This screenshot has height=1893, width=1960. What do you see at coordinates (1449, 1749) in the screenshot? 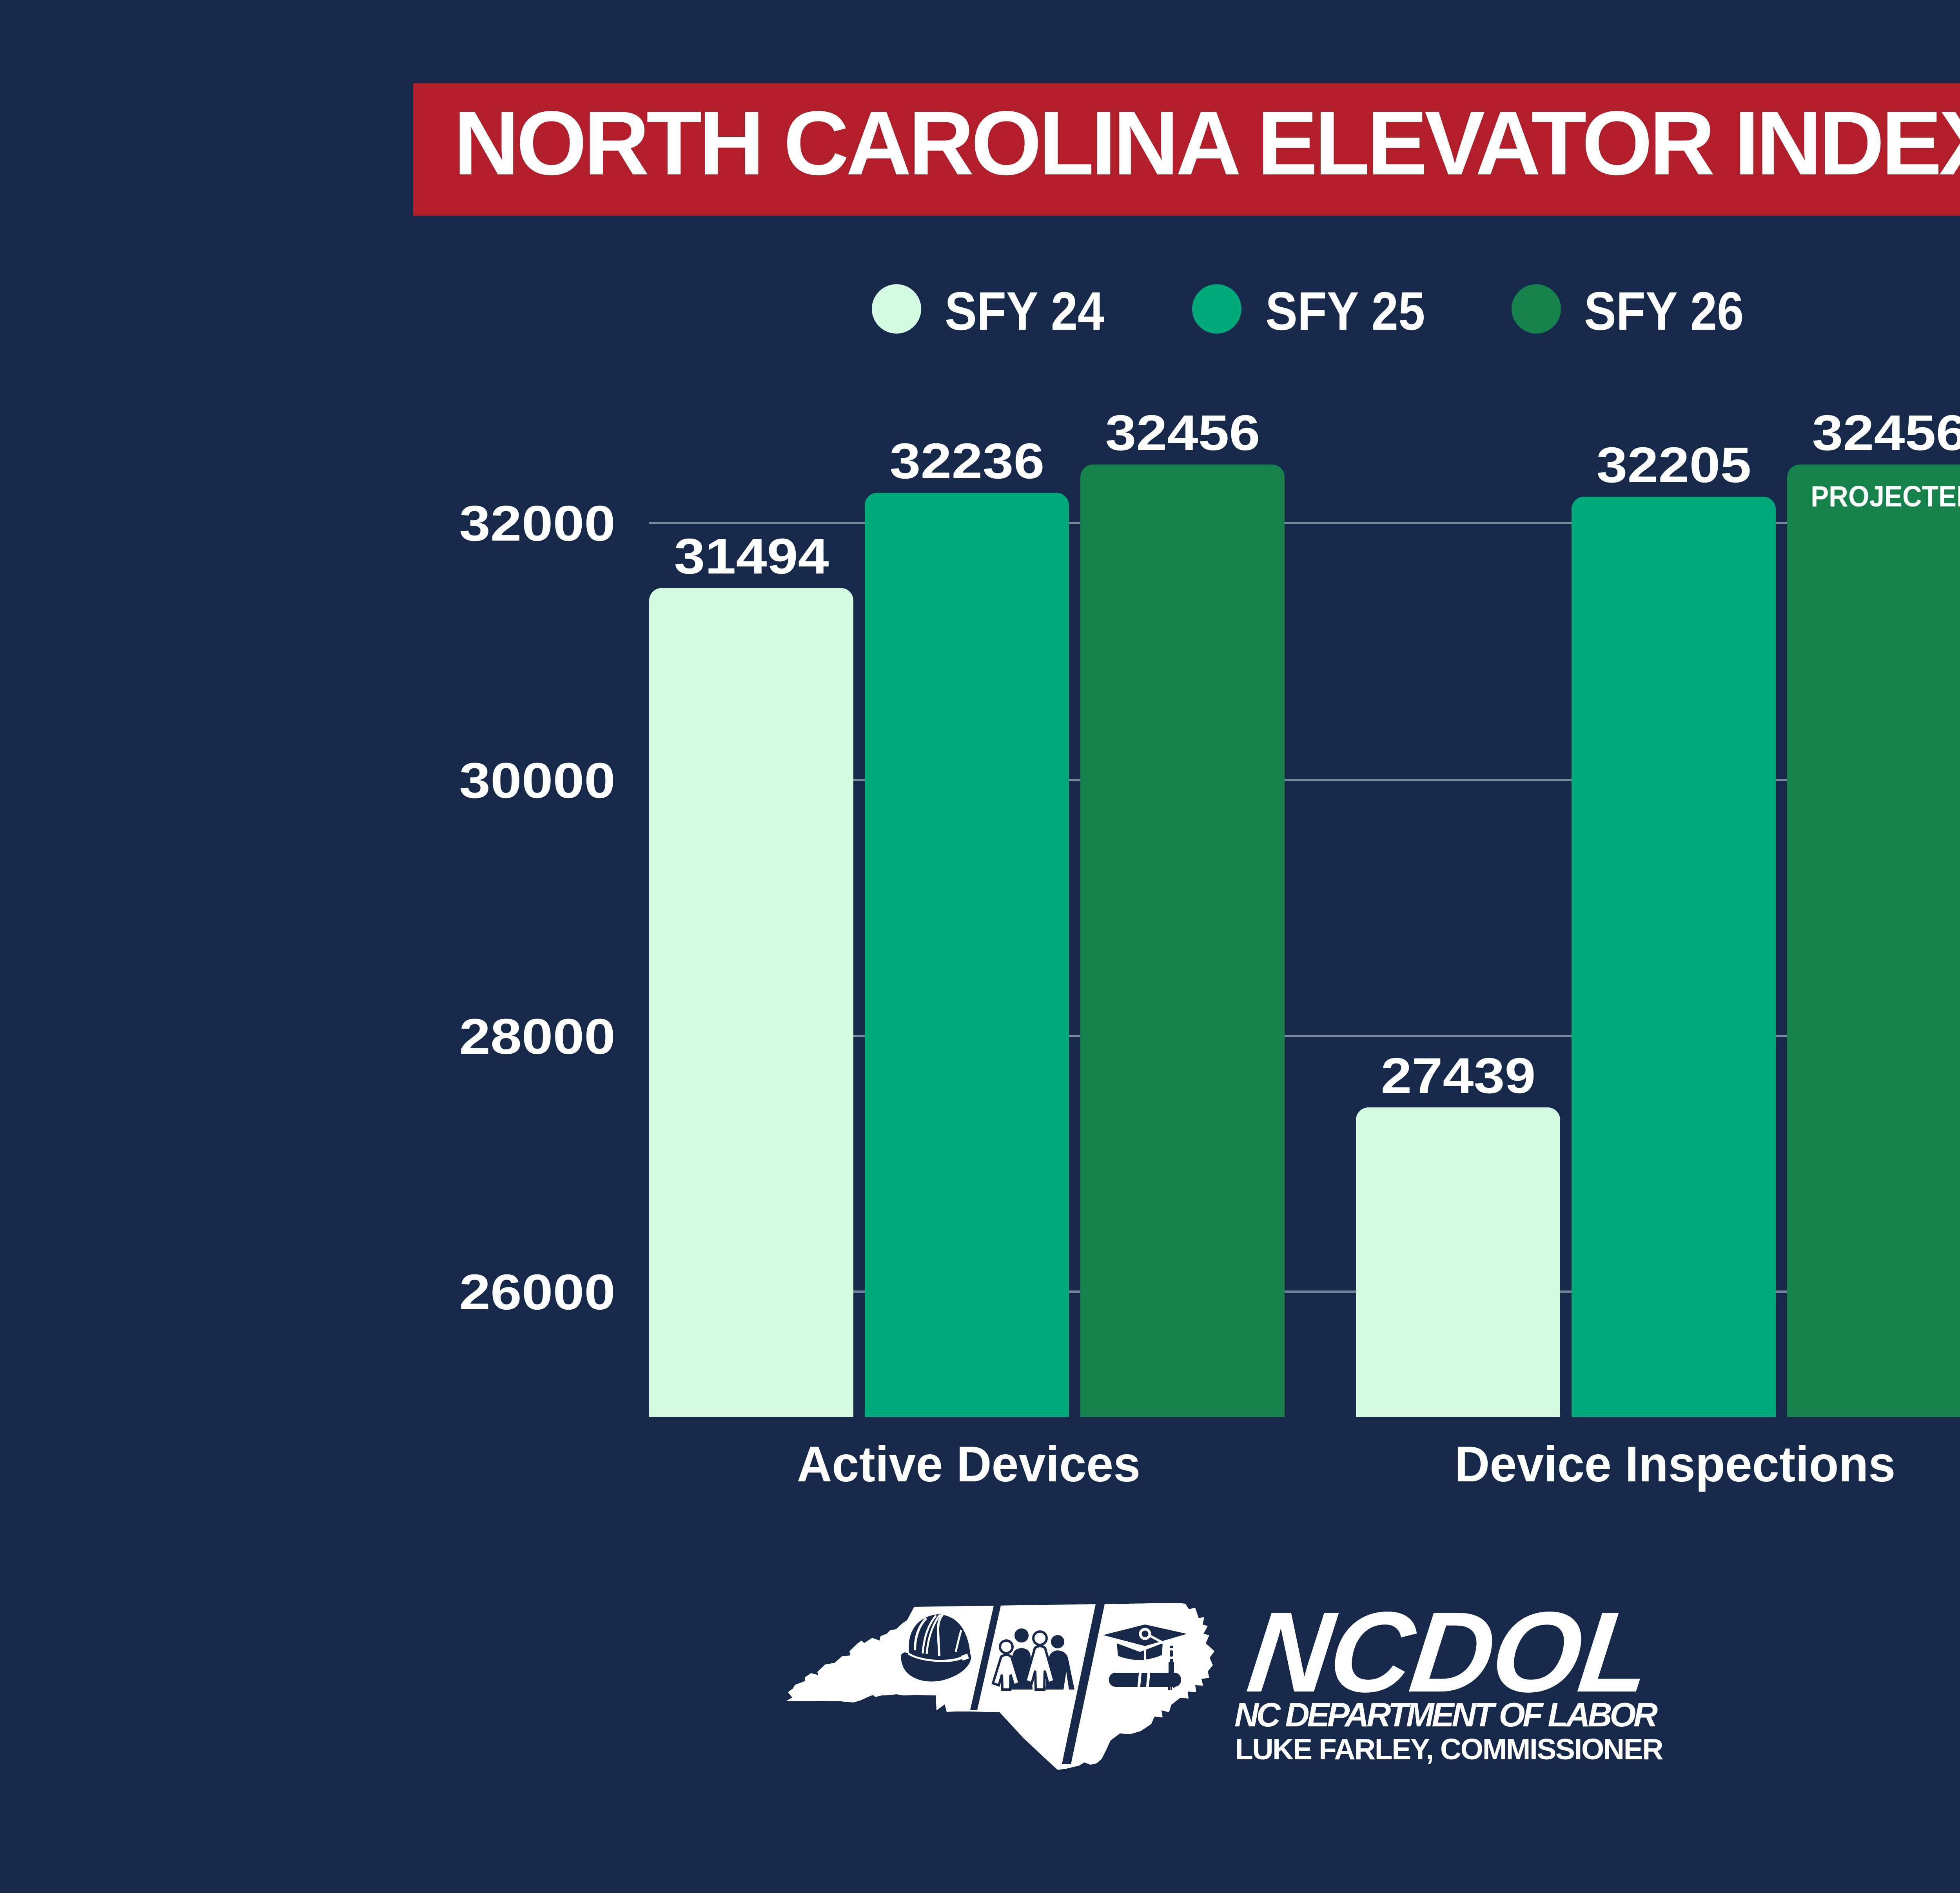
I see `svg-text: LUKE FARLEY, COMMISSIONER` at bounding box center [1449, 1749].